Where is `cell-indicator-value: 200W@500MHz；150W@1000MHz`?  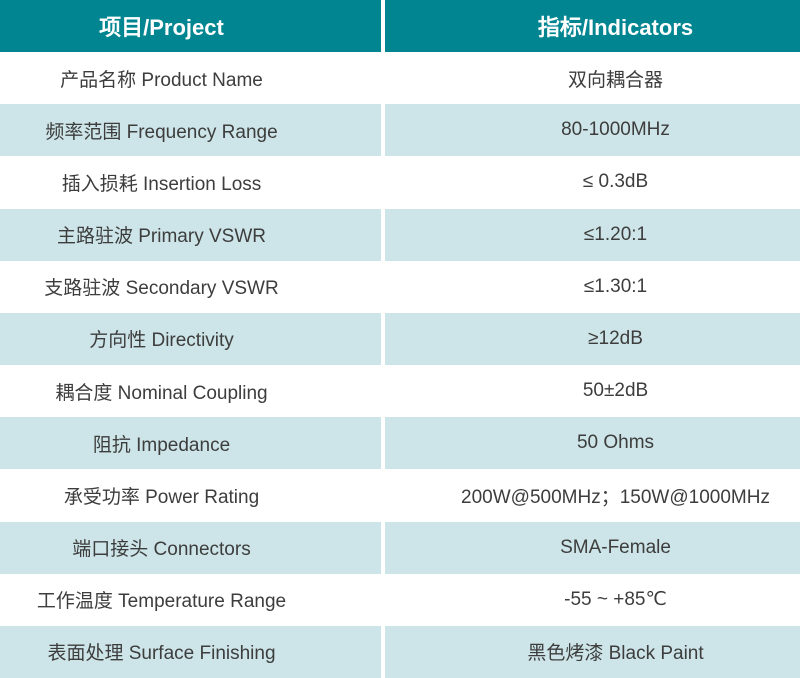 cell-indicator-value: 200W@500MHz；150W@1000MHz is located at coordinates (615, 497).